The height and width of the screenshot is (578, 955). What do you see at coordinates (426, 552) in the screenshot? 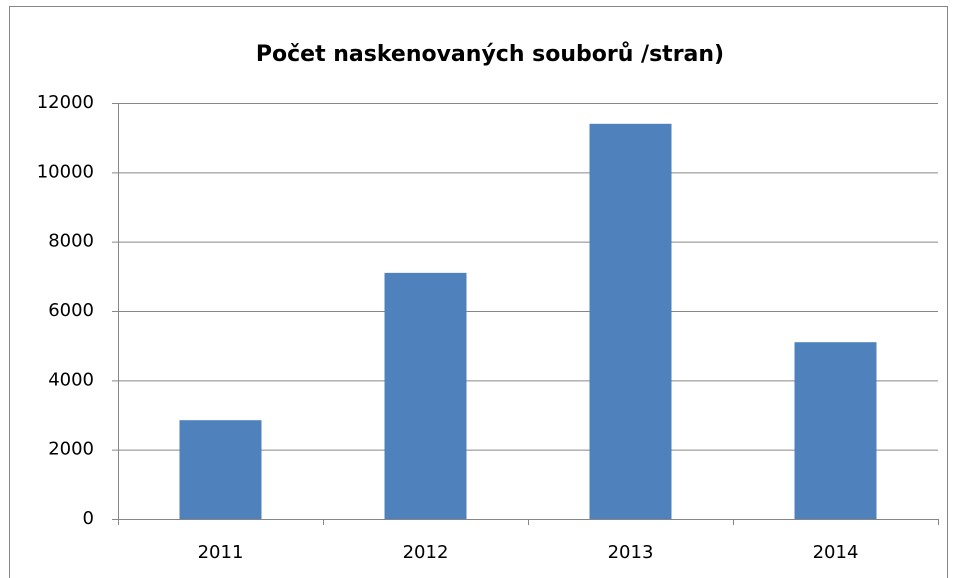
I see `x-tick-label: 2012` at bounding box center [426, 552].